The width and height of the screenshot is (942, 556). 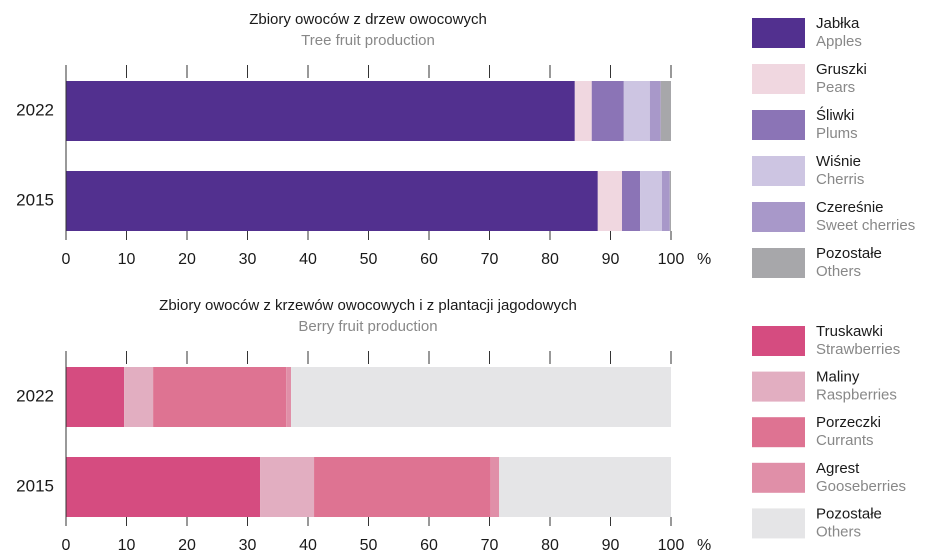 What do you see at coordinates (838, 23) in the screenshot?
I see `legend-label: Jabłka` at bounding box center [838, 23].